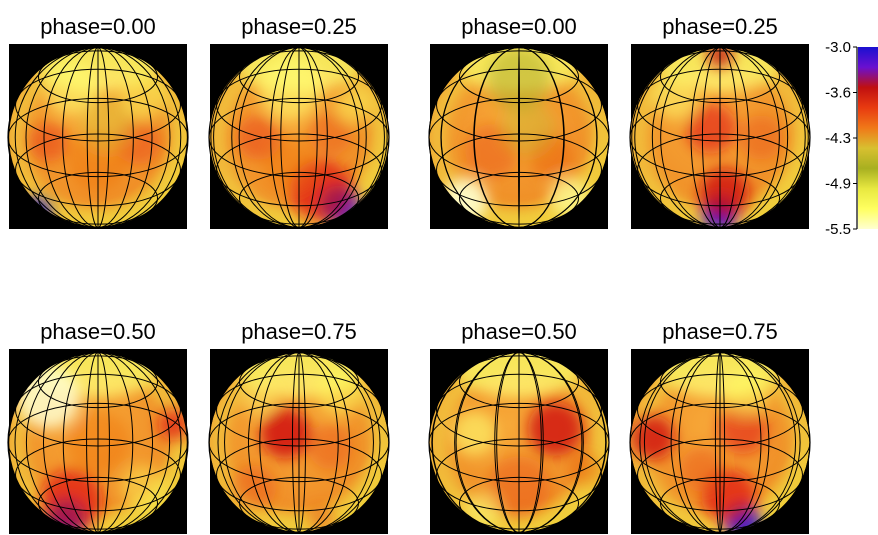  I want to click on colorbar-tick-label: -4.9, so click(838, 184).